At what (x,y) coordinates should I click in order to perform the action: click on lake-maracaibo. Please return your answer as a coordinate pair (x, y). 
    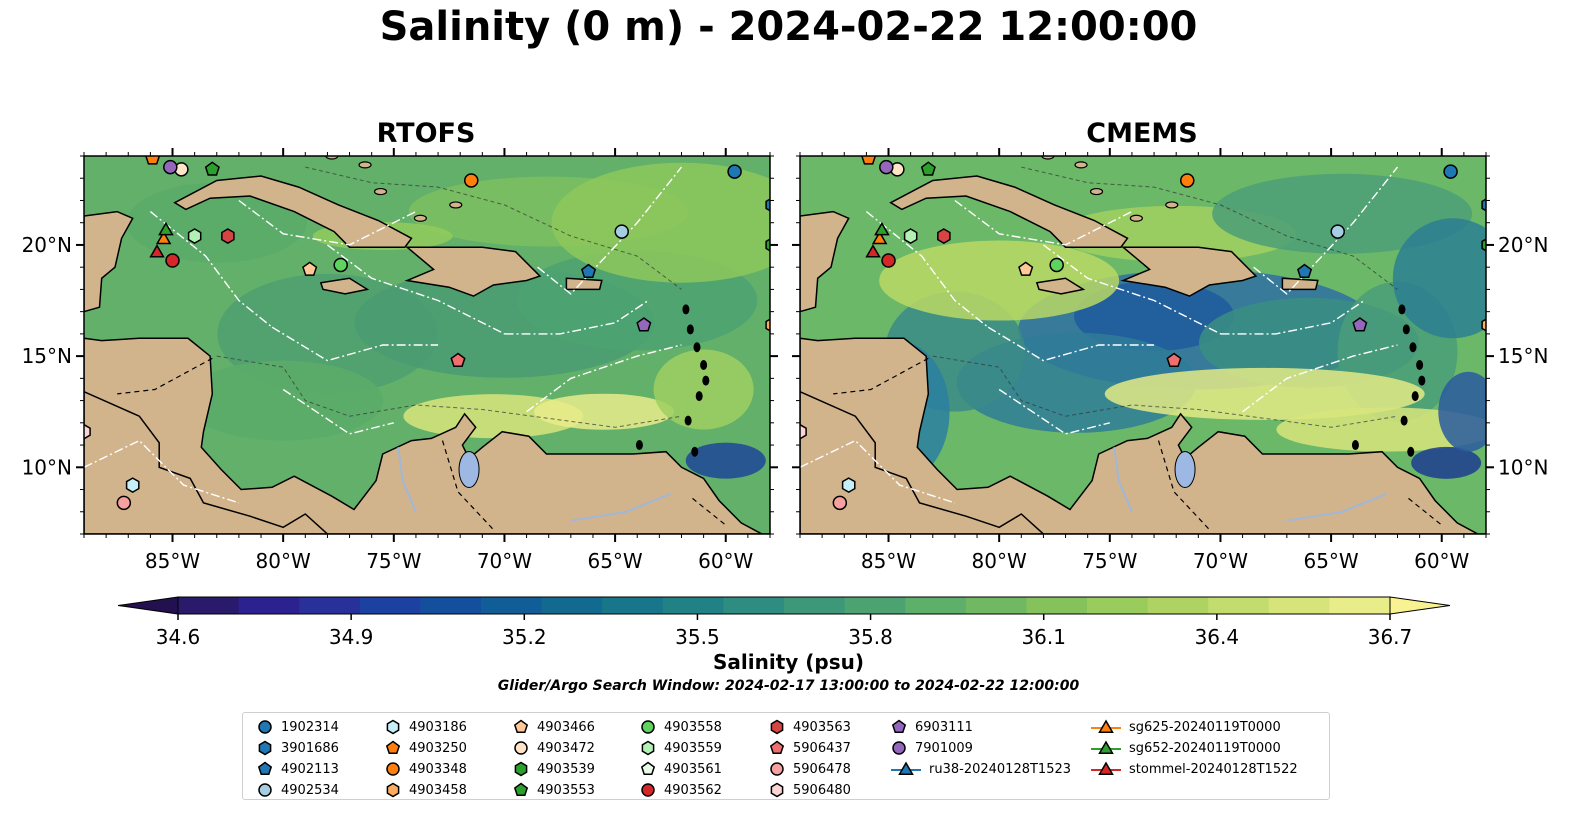
    Looking at the image, I should click on (469, 470).